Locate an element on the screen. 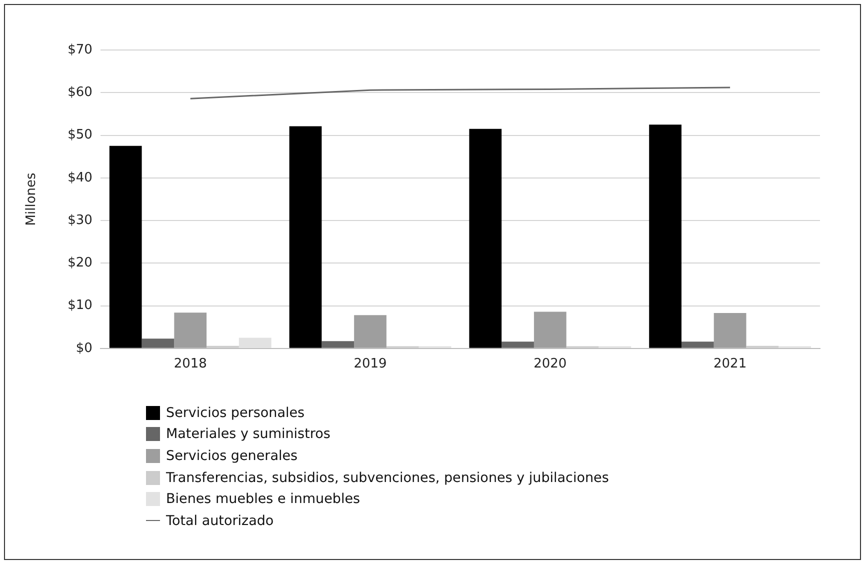 The width and height of the screenshot is (865, 564). legend-label: Bienes muebles e inmuebles is located at coordinates (263, 499).